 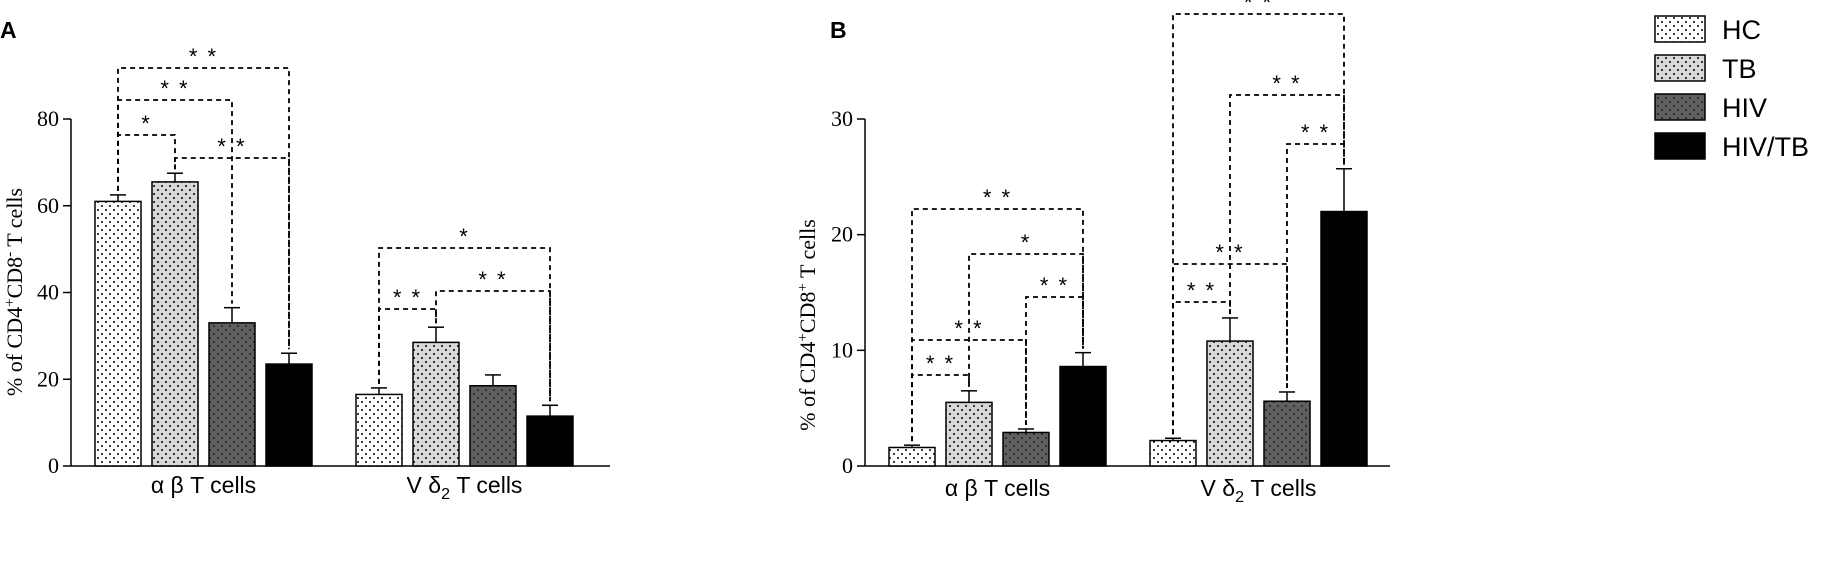 What do you see at coordinates (1765, 147) in the screenshot?
I see `legend-label: HIV/TB` at bounding box center [1765, 147].